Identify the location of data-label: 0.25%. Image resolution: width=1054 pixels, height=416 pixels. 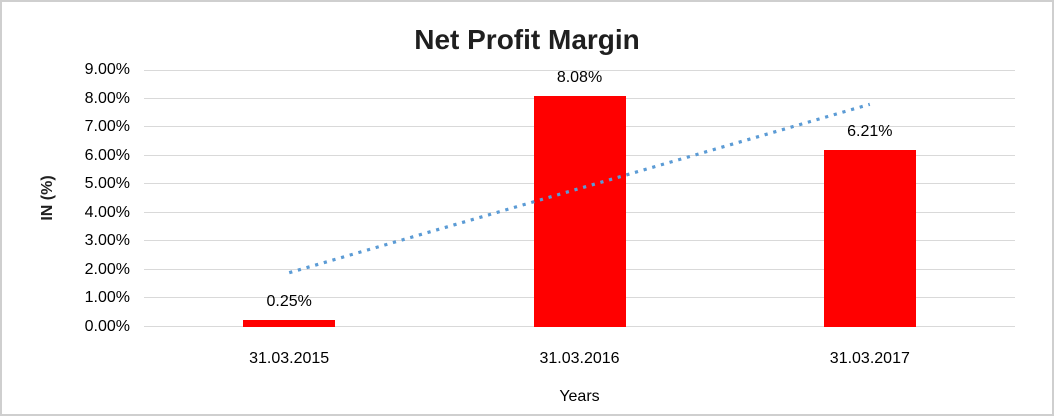
(289, 301).